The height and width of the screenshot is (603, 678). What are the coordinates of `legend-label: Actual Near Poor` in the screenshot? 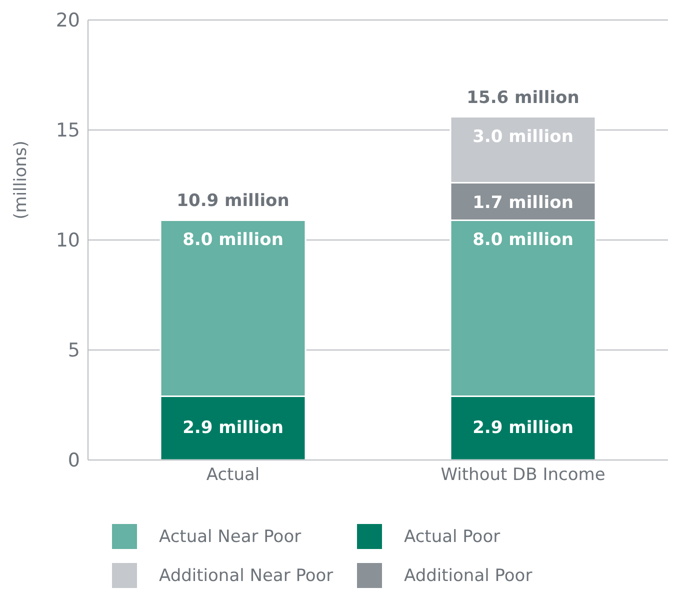 It's located at (230, 536).